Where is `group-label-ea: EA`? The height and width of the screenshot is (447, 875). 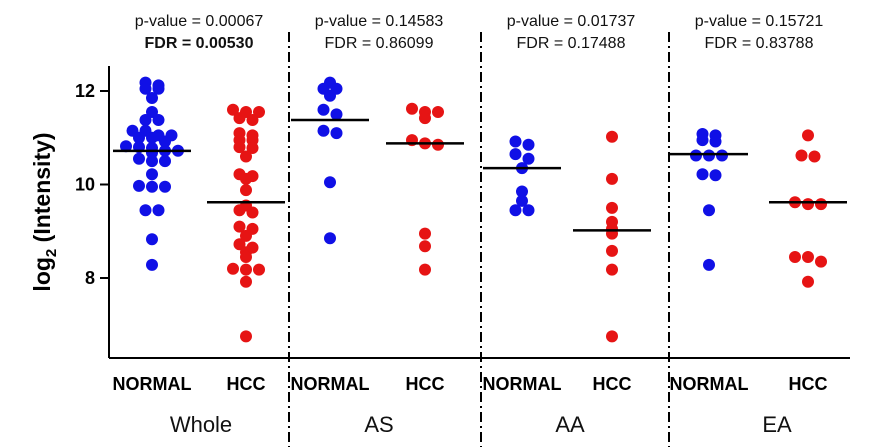 group-label-ea: EA is located at coordinates (777, 424).